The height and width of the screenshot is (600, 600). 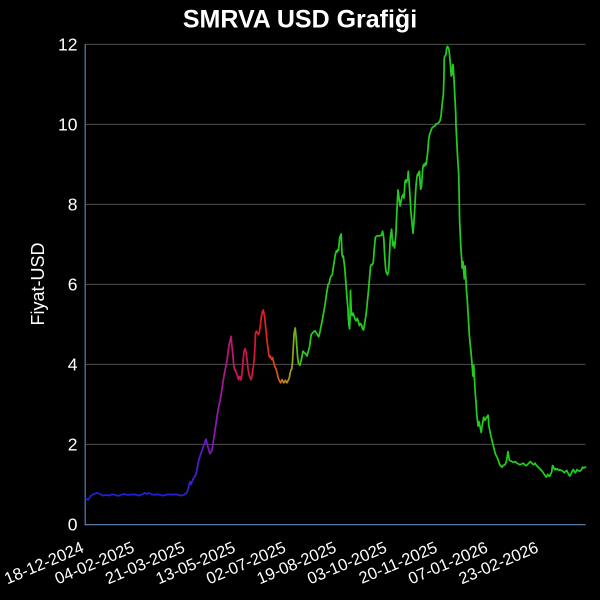 I want to click on svg-text: 2, so click(x=73, y=445).